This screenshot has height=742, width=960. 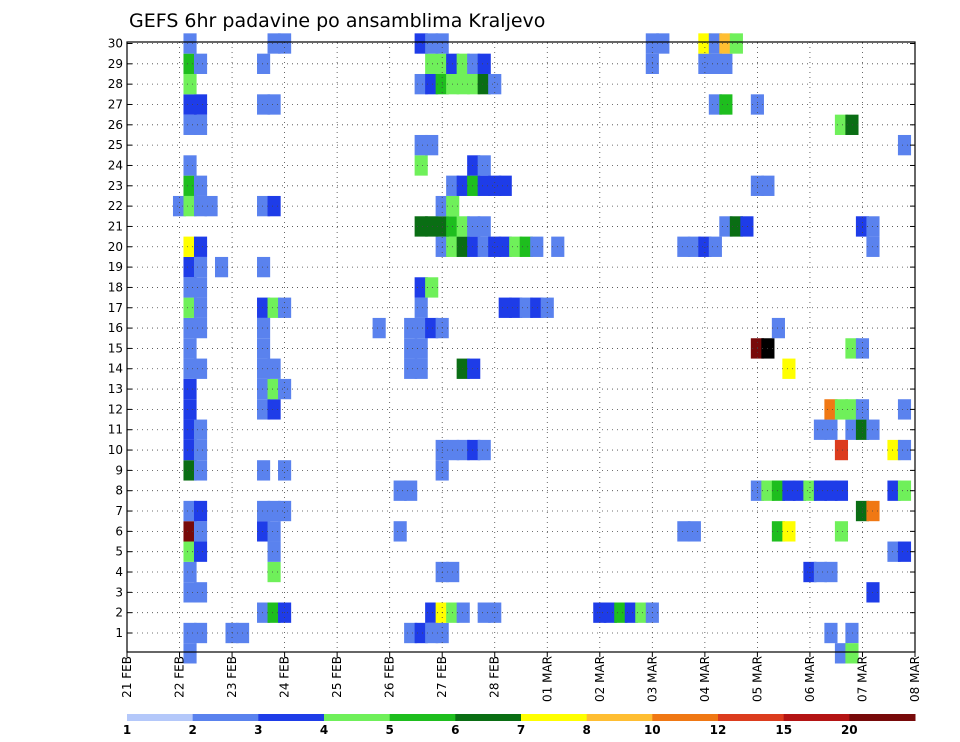 What do you see at coordinates (127, 677) in the screenshot?
I see `x-tick-label: 21 FEB` at bounding box center [127, 677].